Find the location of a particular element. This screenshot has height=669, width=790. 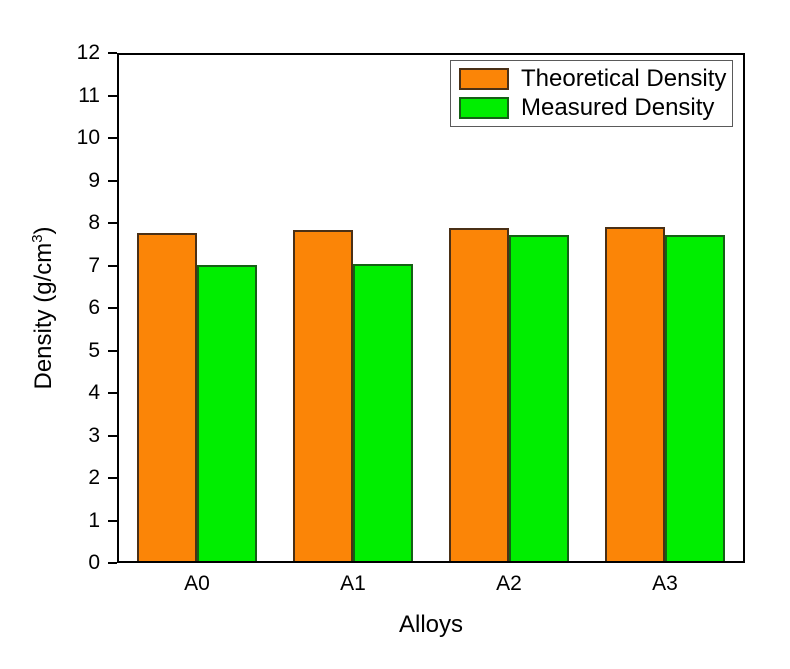

y-axis-title-superscript: 3 is located at coordinates (38, 238).